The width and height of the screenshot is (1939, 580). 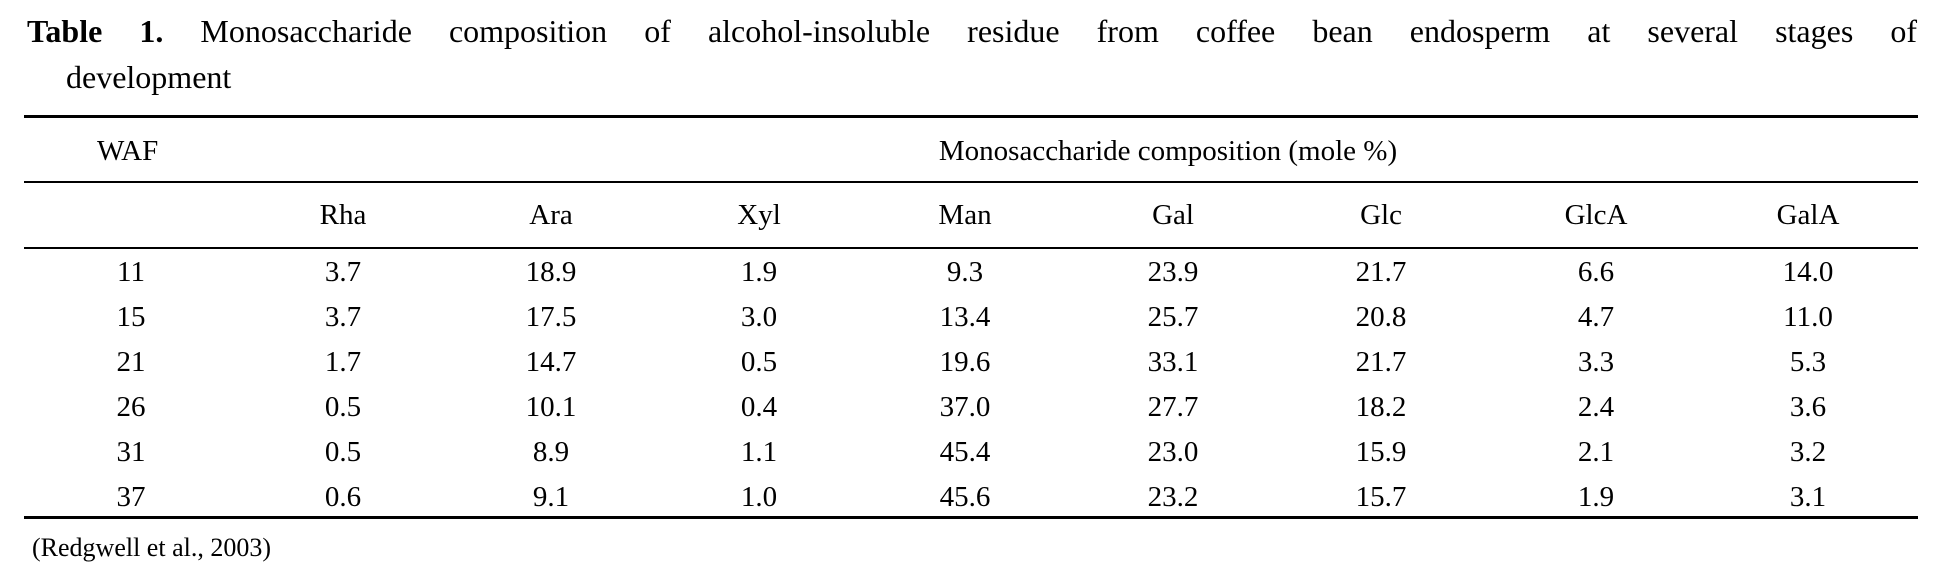 I want to click on column-header-rha: Rha, so click(x=343, y=215).